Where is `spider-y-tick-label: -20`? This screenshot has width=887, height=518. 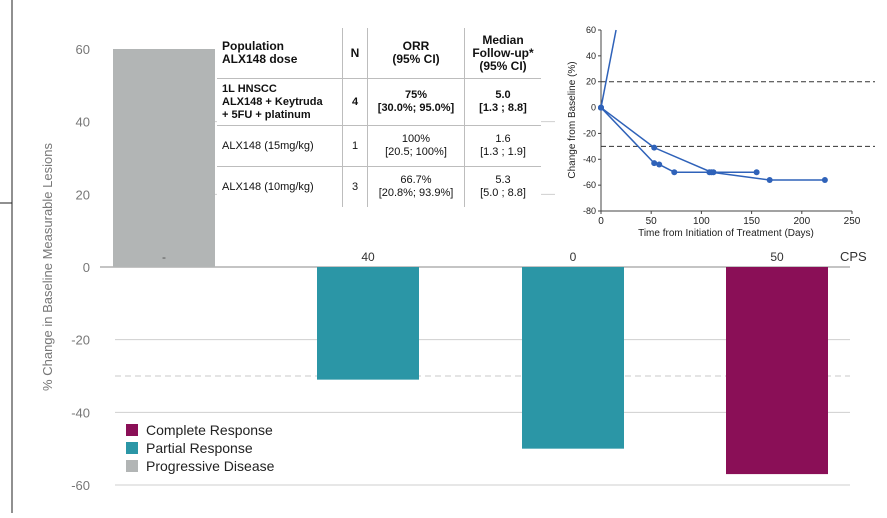
spider-y-tick-label: -20 is located at coordinates (589, 133).